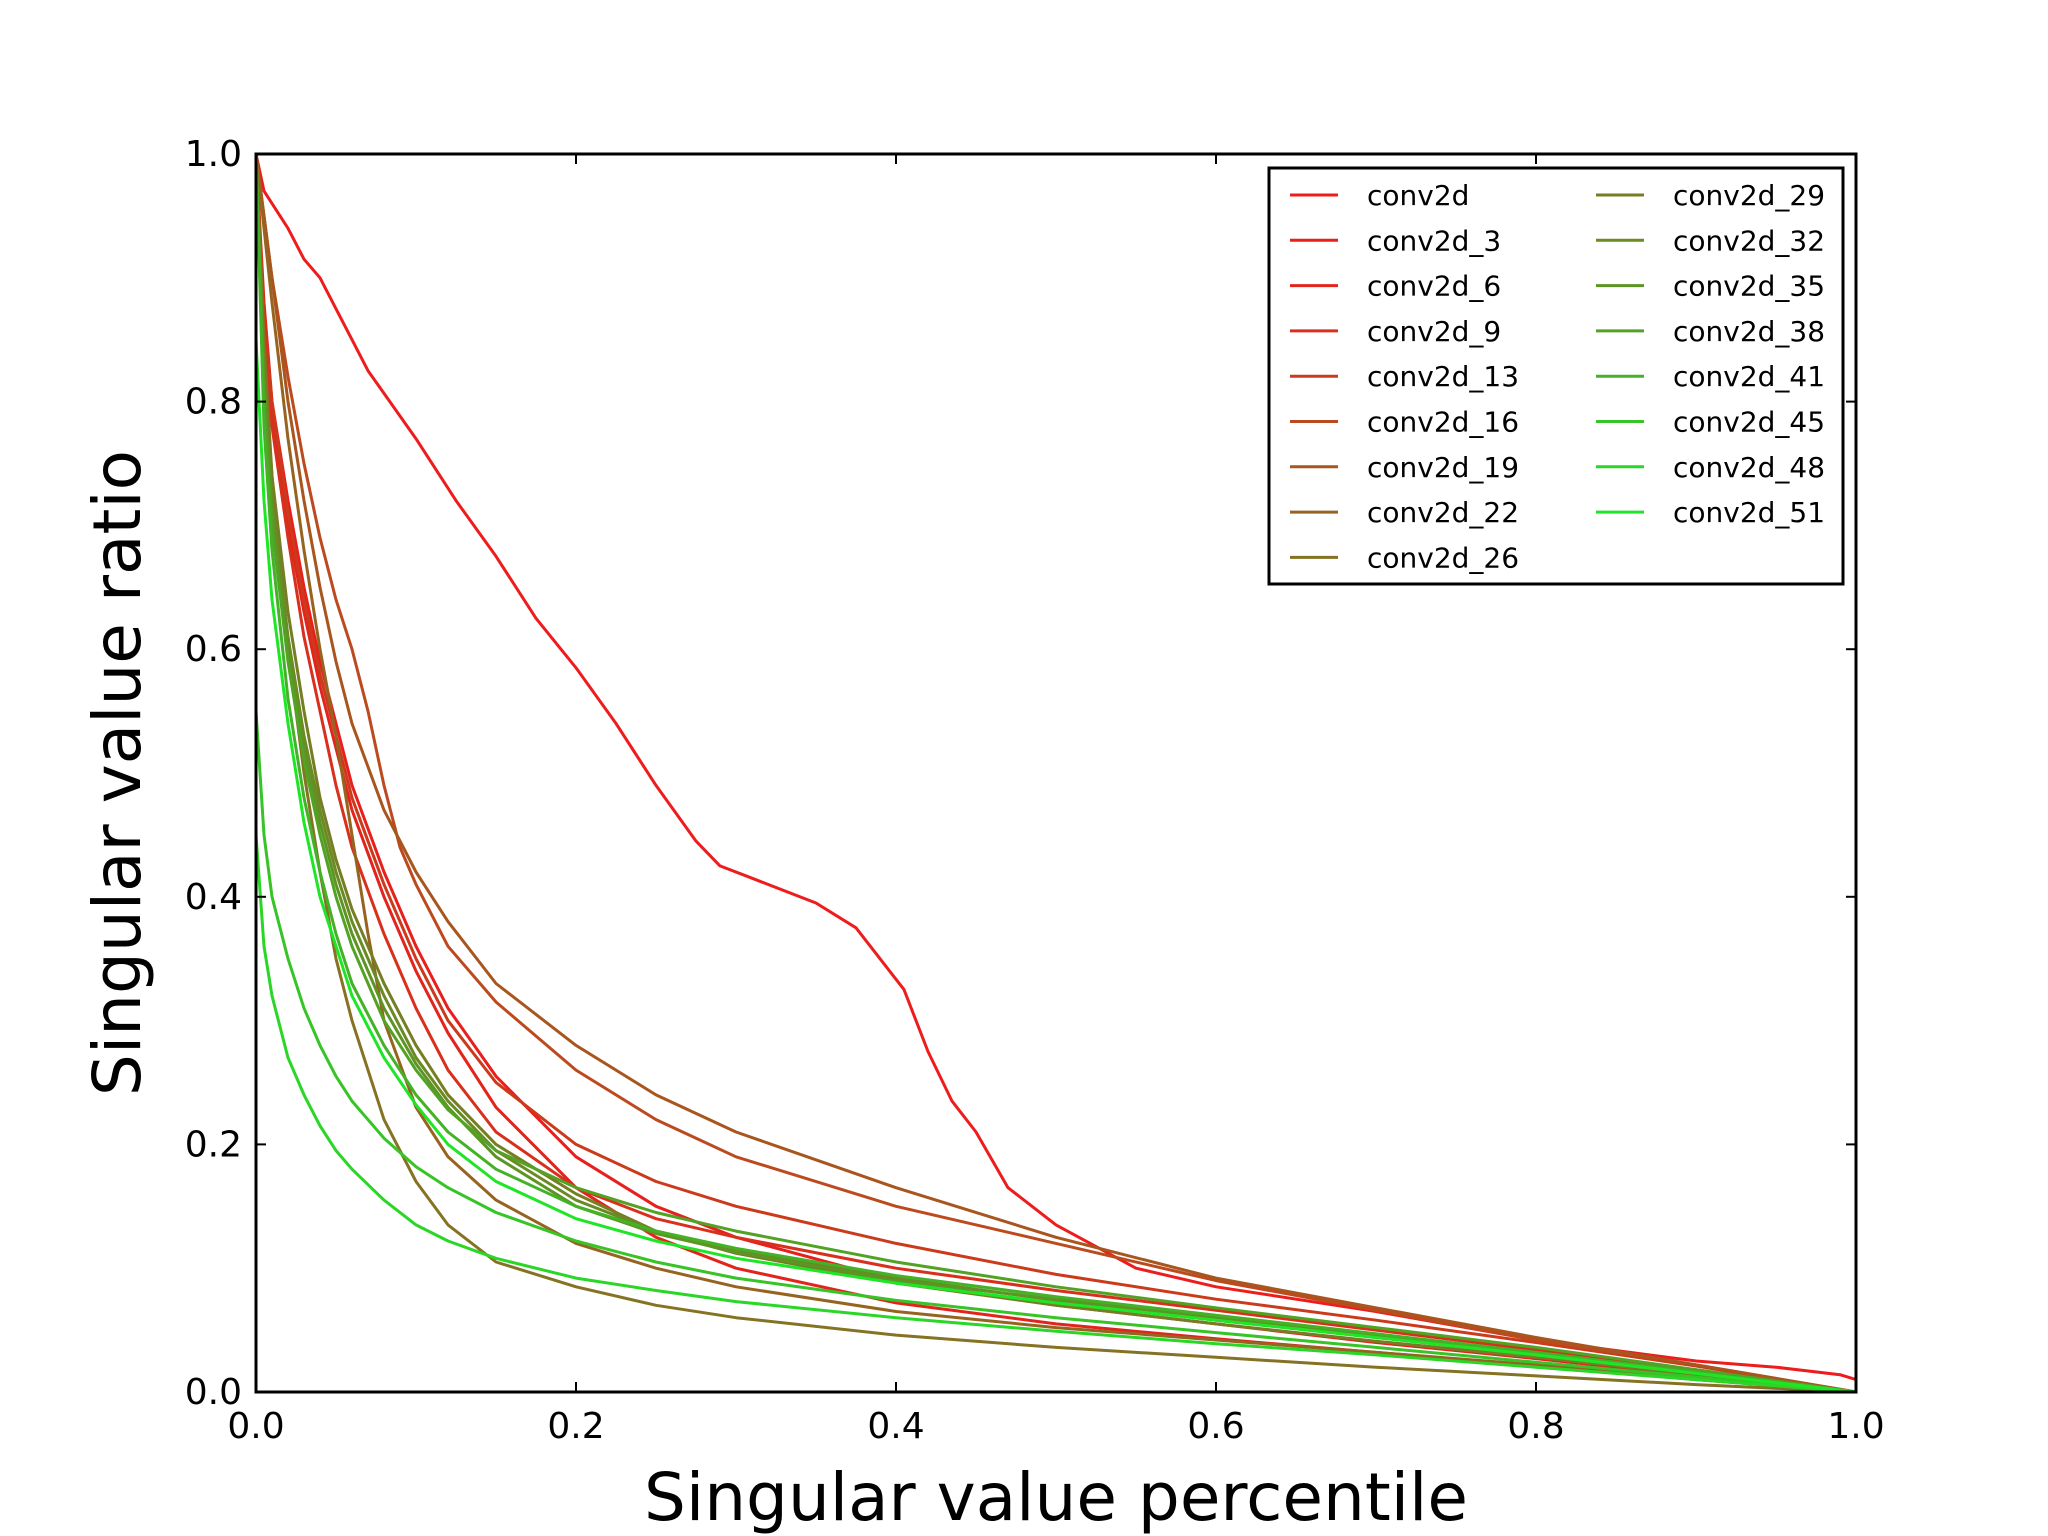 Image resolution: width=2048 pixels, height=1536 pixels. I want to click on legend-label: conv2d_3, so click(1434, 240).